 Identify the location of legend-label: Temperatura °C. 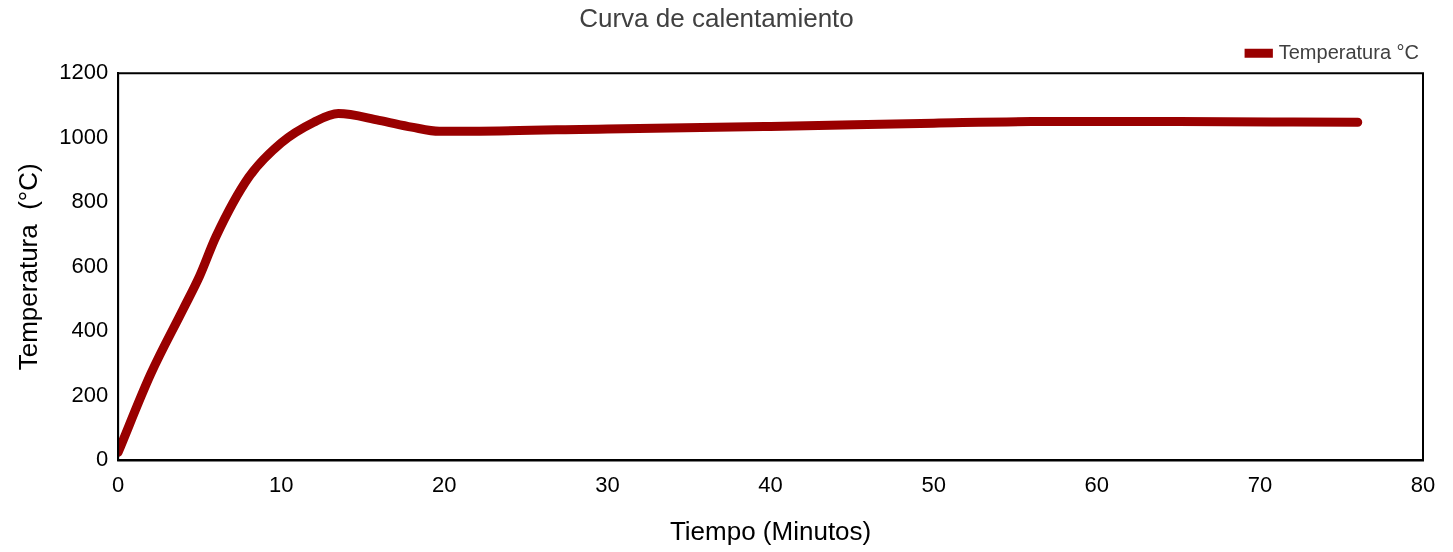
(1349, 51).